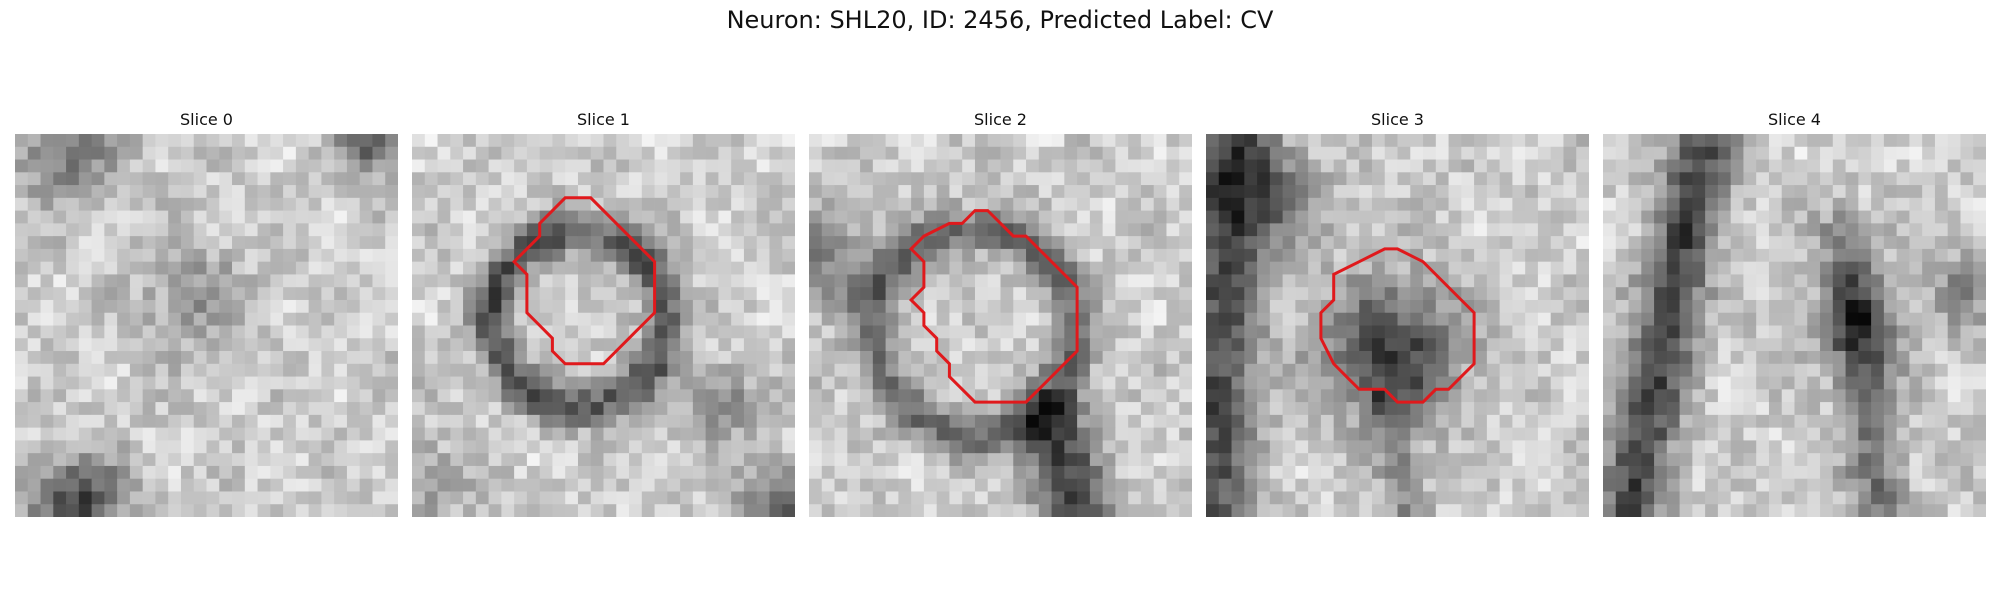  What do you see at coordinates (1397, 312) in the screenshot?
I see `slice-panel-3: Slice 3` at bounding box center [1397, 312].